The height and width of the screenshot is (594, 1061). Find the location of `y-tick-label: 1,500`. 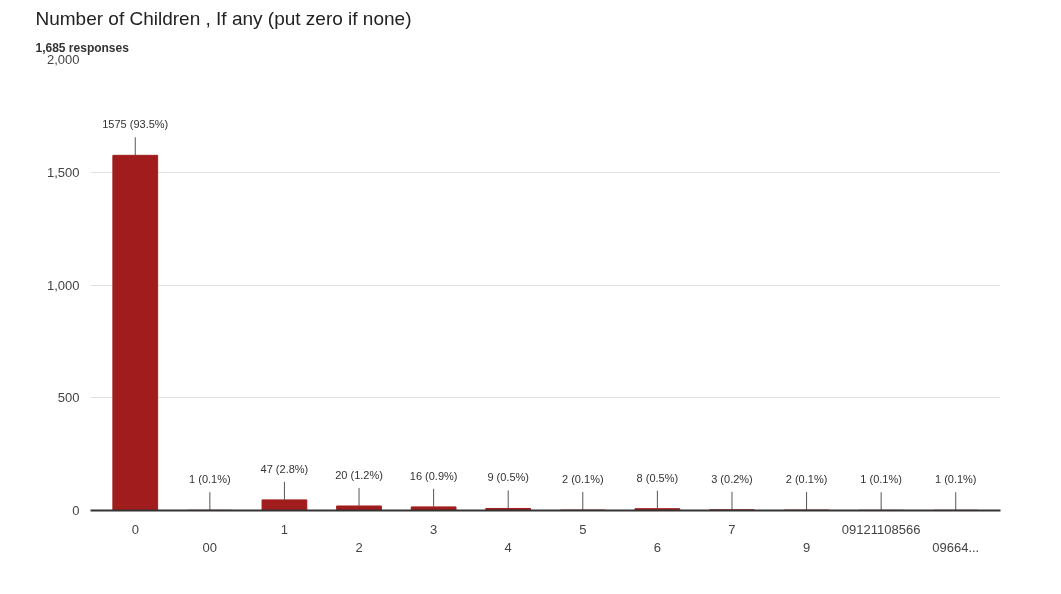

y-tick-label: 1,500 is located at coordinates (63, 172).